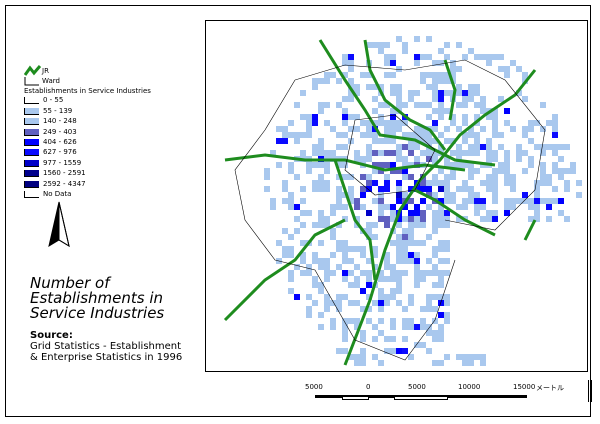  I want to click on legend-class-label: No Data, so click(57, 193).